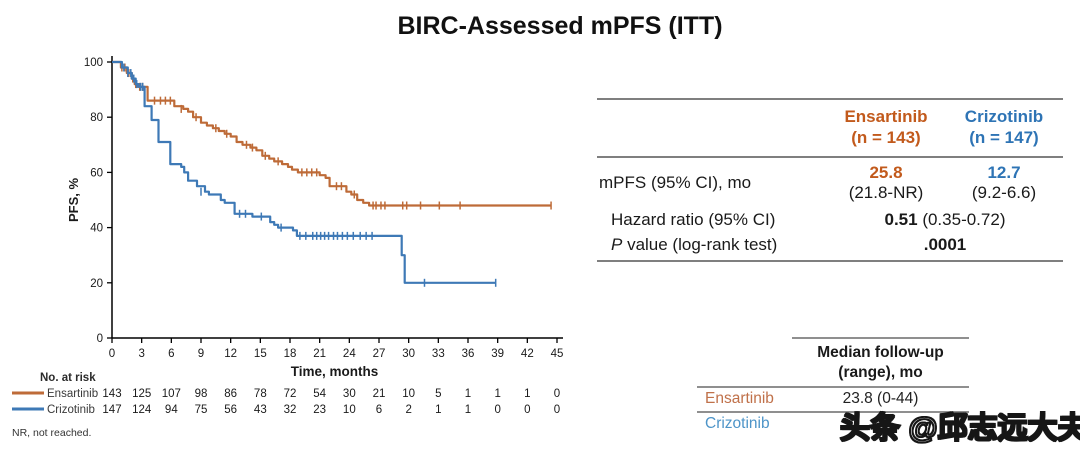 This screenshot has height=456, width=1080. I want to click on at-risk-count: 125, so click(141, 394).